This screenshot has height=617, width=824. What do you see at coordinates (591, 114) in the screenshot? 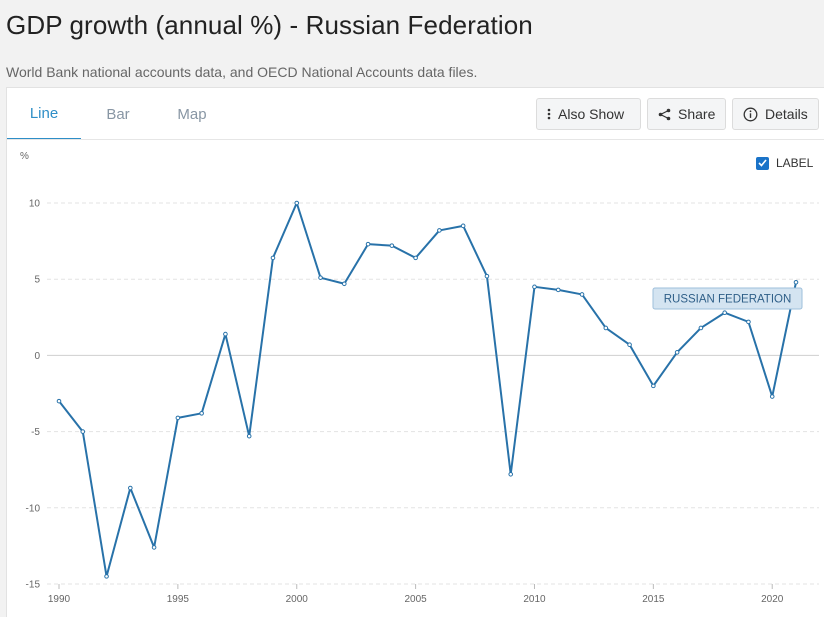
I see `also-show-label: Also Show` at bounding box center [591, 114].